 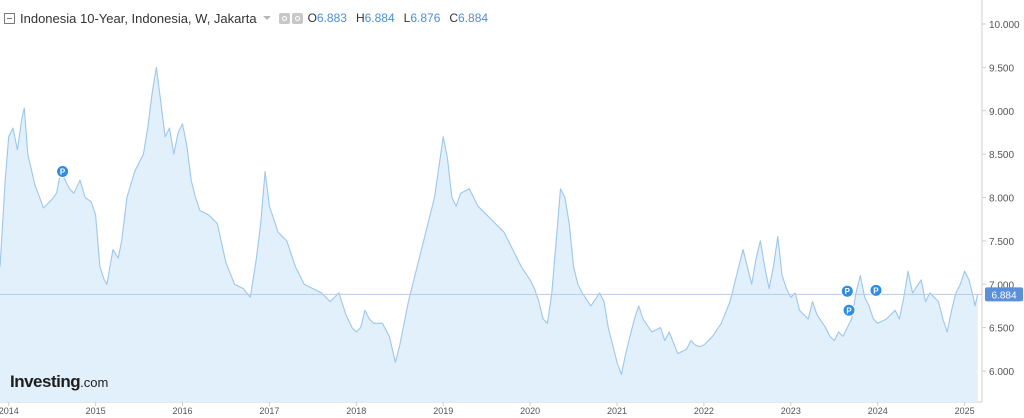 I want to click on last-price-tag, so click(x=1004, y=294).